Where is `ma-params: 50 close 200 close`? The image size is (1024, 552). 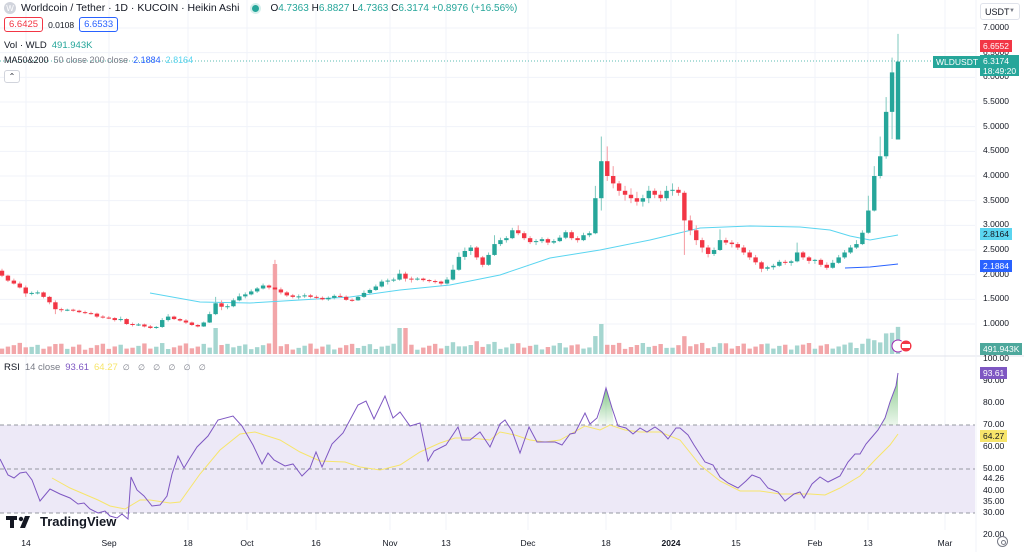
ma-params: 50 close 200 close is located at coordinates (91, 60).